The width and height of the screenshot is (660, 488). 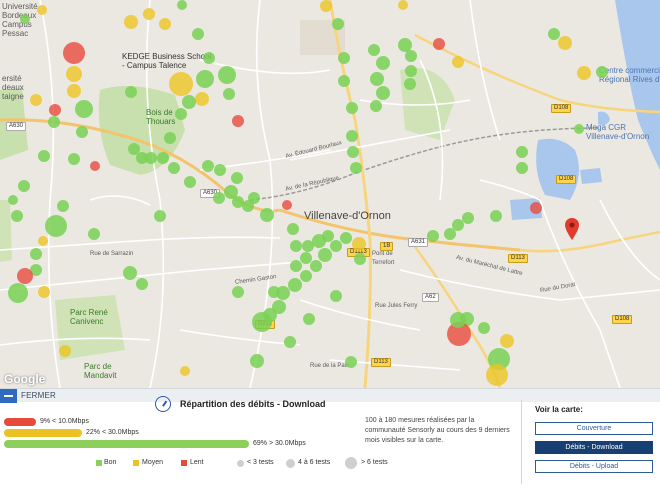 What do you see at coordinates (594, 428) in the screenshot?
I see `coverage-button: Couverture` at bounding box center [594, 428].